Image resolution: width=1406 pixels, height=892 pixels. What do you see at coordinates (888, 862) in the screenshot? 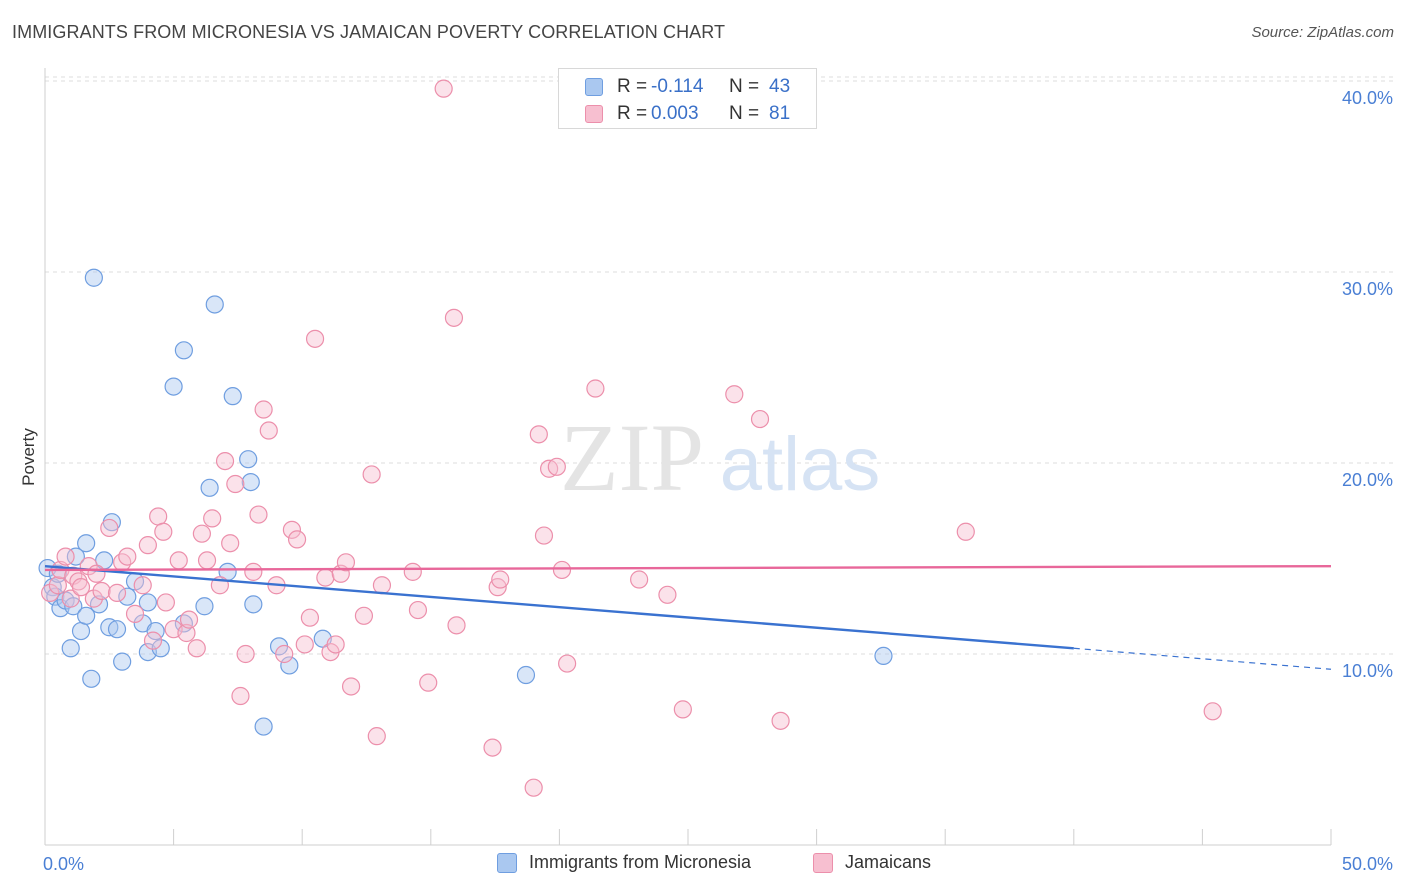
I see `legend-label-jamaicans: Jamaicans` at bounding box center [888, 862].